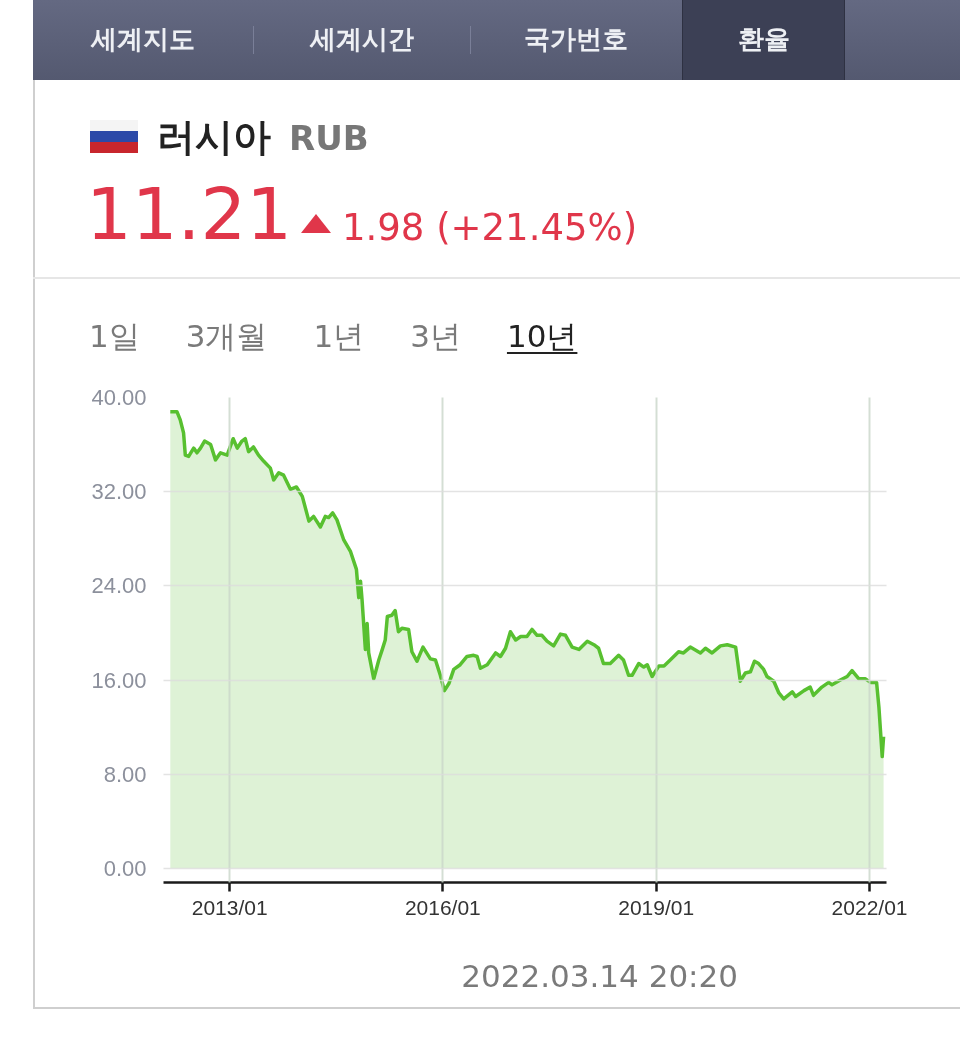 The image size is (960, 1044). Describe the element at coordinates (125, 868) in the screenshot. I see `y-tick-label: 0.00` at that location.